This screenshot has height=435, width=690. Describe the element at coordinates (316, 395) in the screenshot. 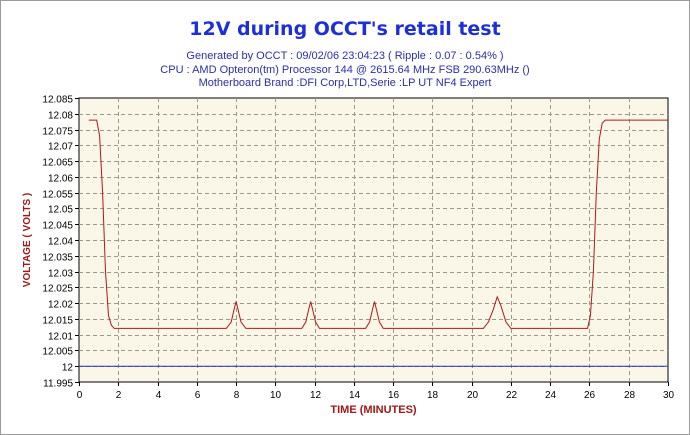

I see `x-tick-label: 12` at that location.